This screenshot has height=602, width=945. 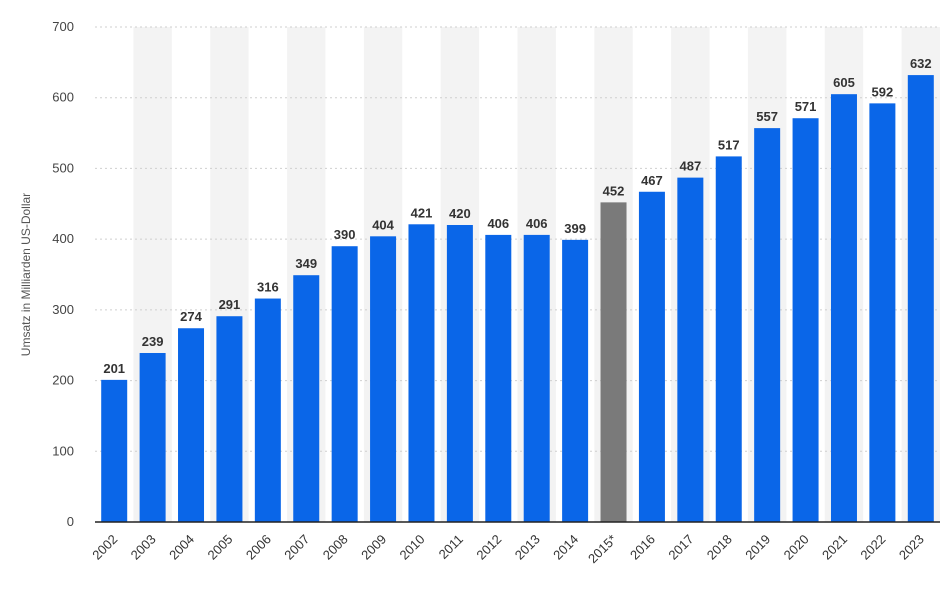 What do you see at coordinates (498, 378) in the screenshot?
I see `bar-2012` at bounding box center [498, 378].